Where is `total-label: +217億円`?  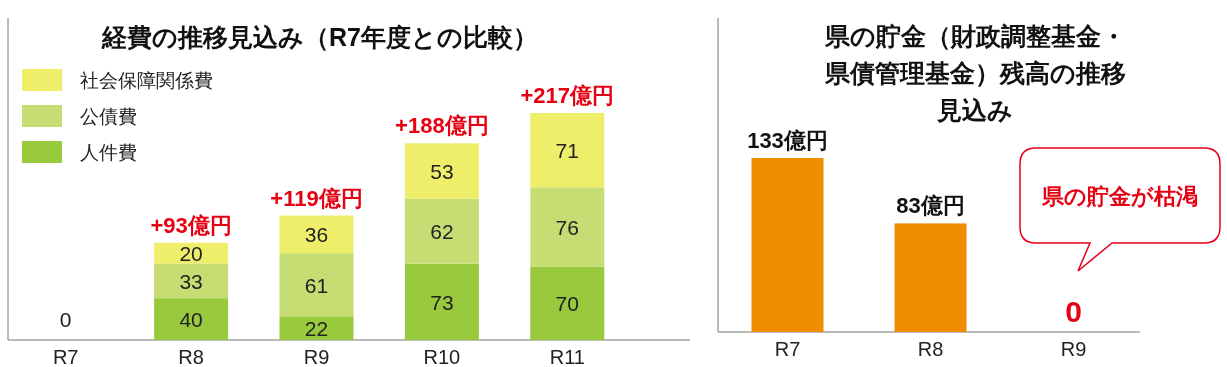 total-label: +217億円 is located at coordinates (567, 95).